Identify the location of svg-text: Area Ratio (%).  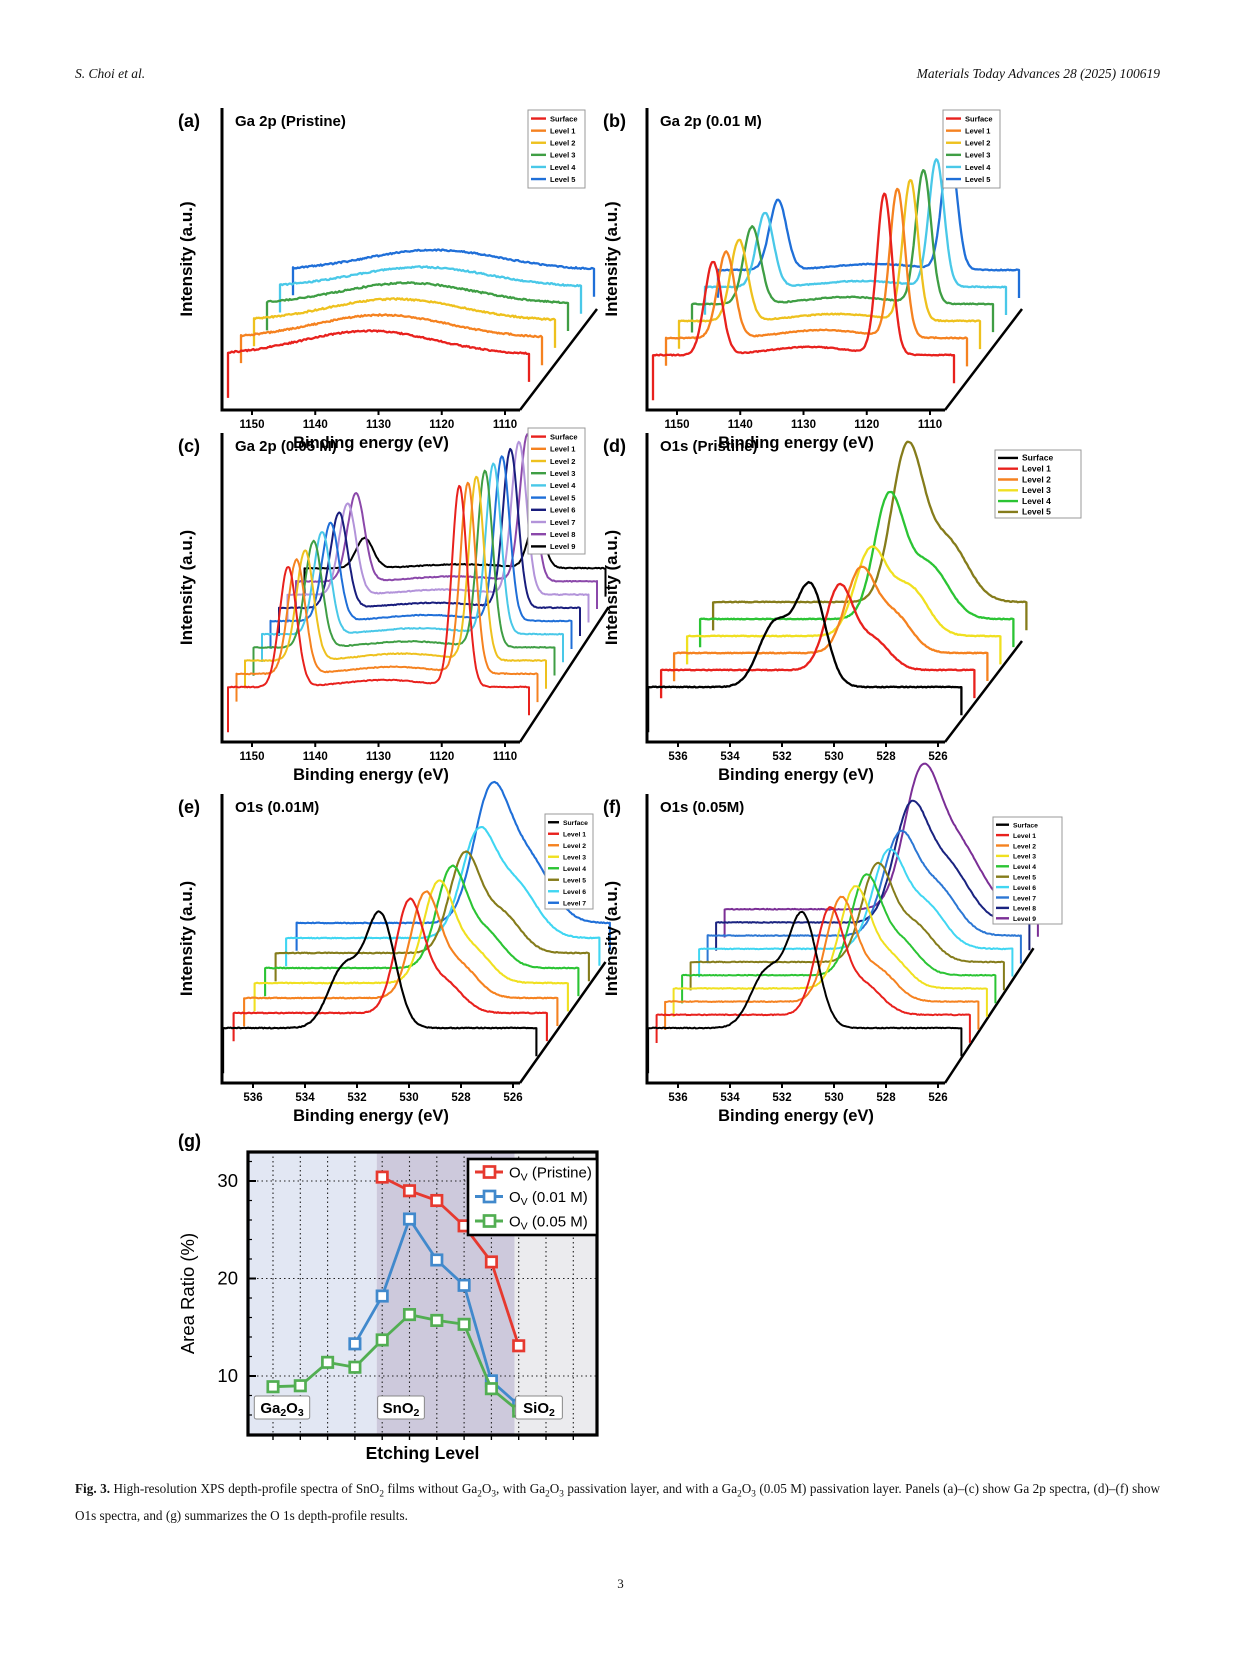
(187, 1293).